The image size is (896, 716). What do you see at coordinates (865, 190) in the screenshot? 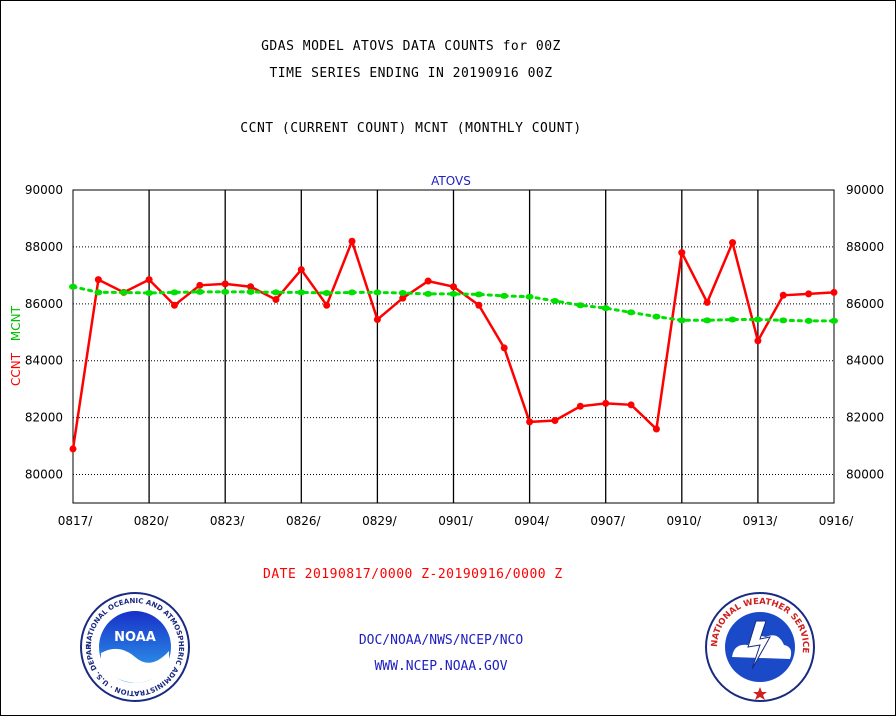
I see `y-tick-label-right: 90000` at bounding box center [865, 190].